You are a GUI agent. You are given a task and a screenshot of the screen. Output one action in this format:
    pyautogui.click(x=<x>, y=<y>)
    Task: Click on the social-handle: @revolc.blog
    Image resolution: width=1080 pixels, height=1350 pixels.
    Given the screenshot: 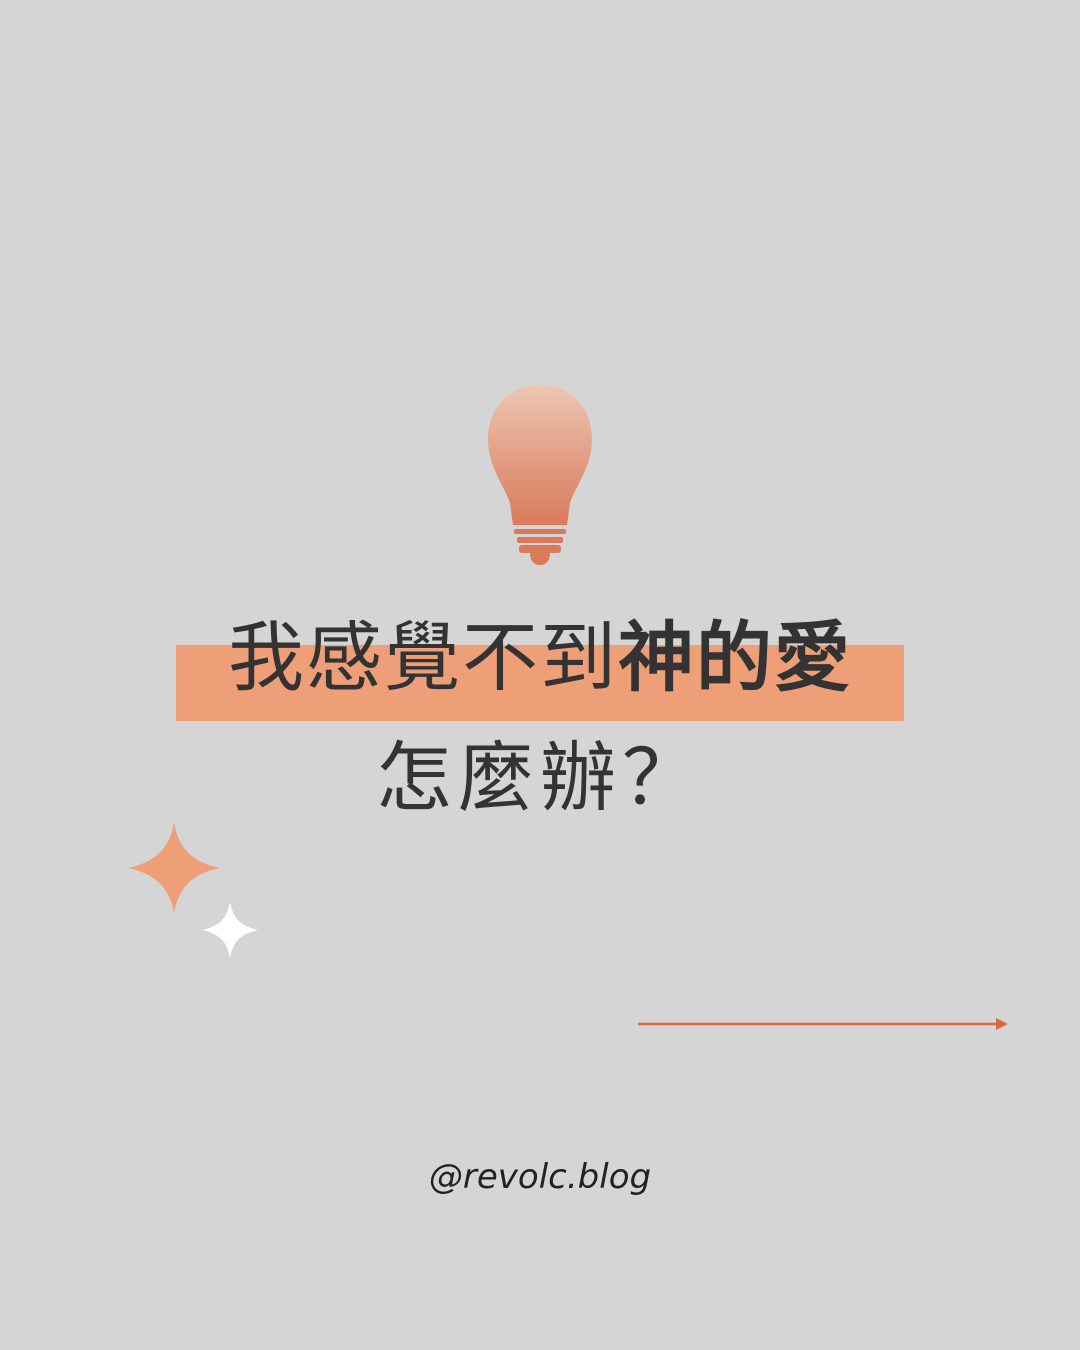 What is the action you would take?
    pyautogui.click(x=540, y=1177)
    